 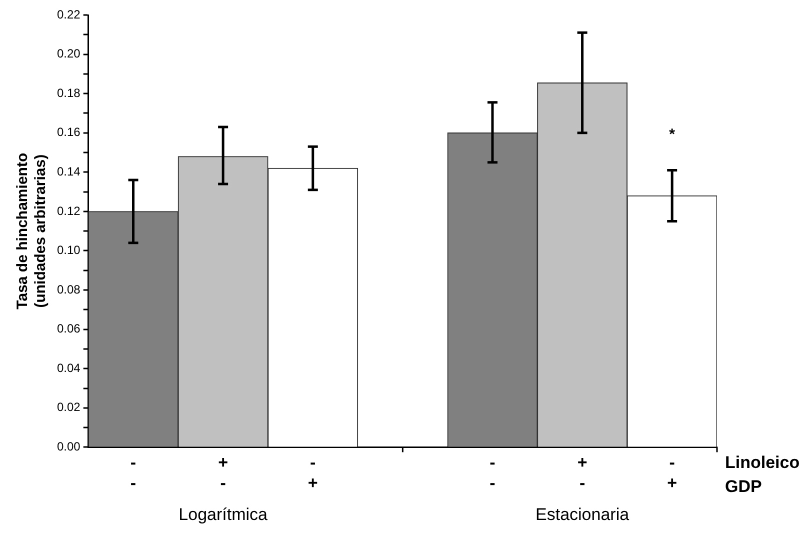 What do you see at coordinates (68, 93) in the screenshot?
I see `y-tick-label: 0.18` at bounding box center [68, 93].